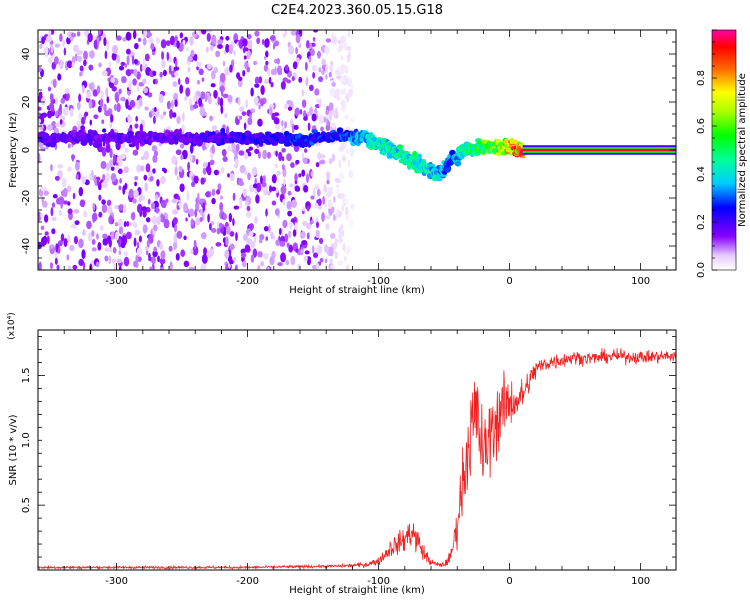 The image size is (750, 600). I want to click on colorbar-label: Normalized spectral amplitude, so click(742, 150).